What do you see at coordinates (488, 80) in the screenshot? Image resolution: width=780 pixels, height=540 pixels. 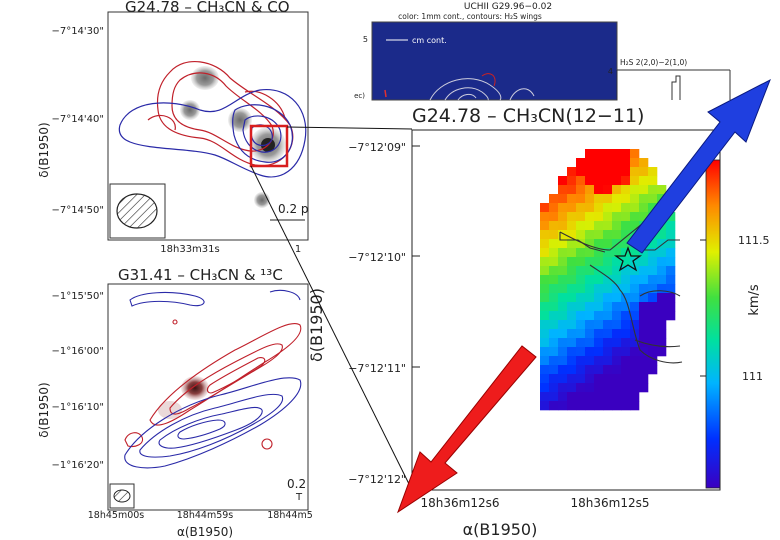 I see `red-contour` at bounding box center [488, 80].